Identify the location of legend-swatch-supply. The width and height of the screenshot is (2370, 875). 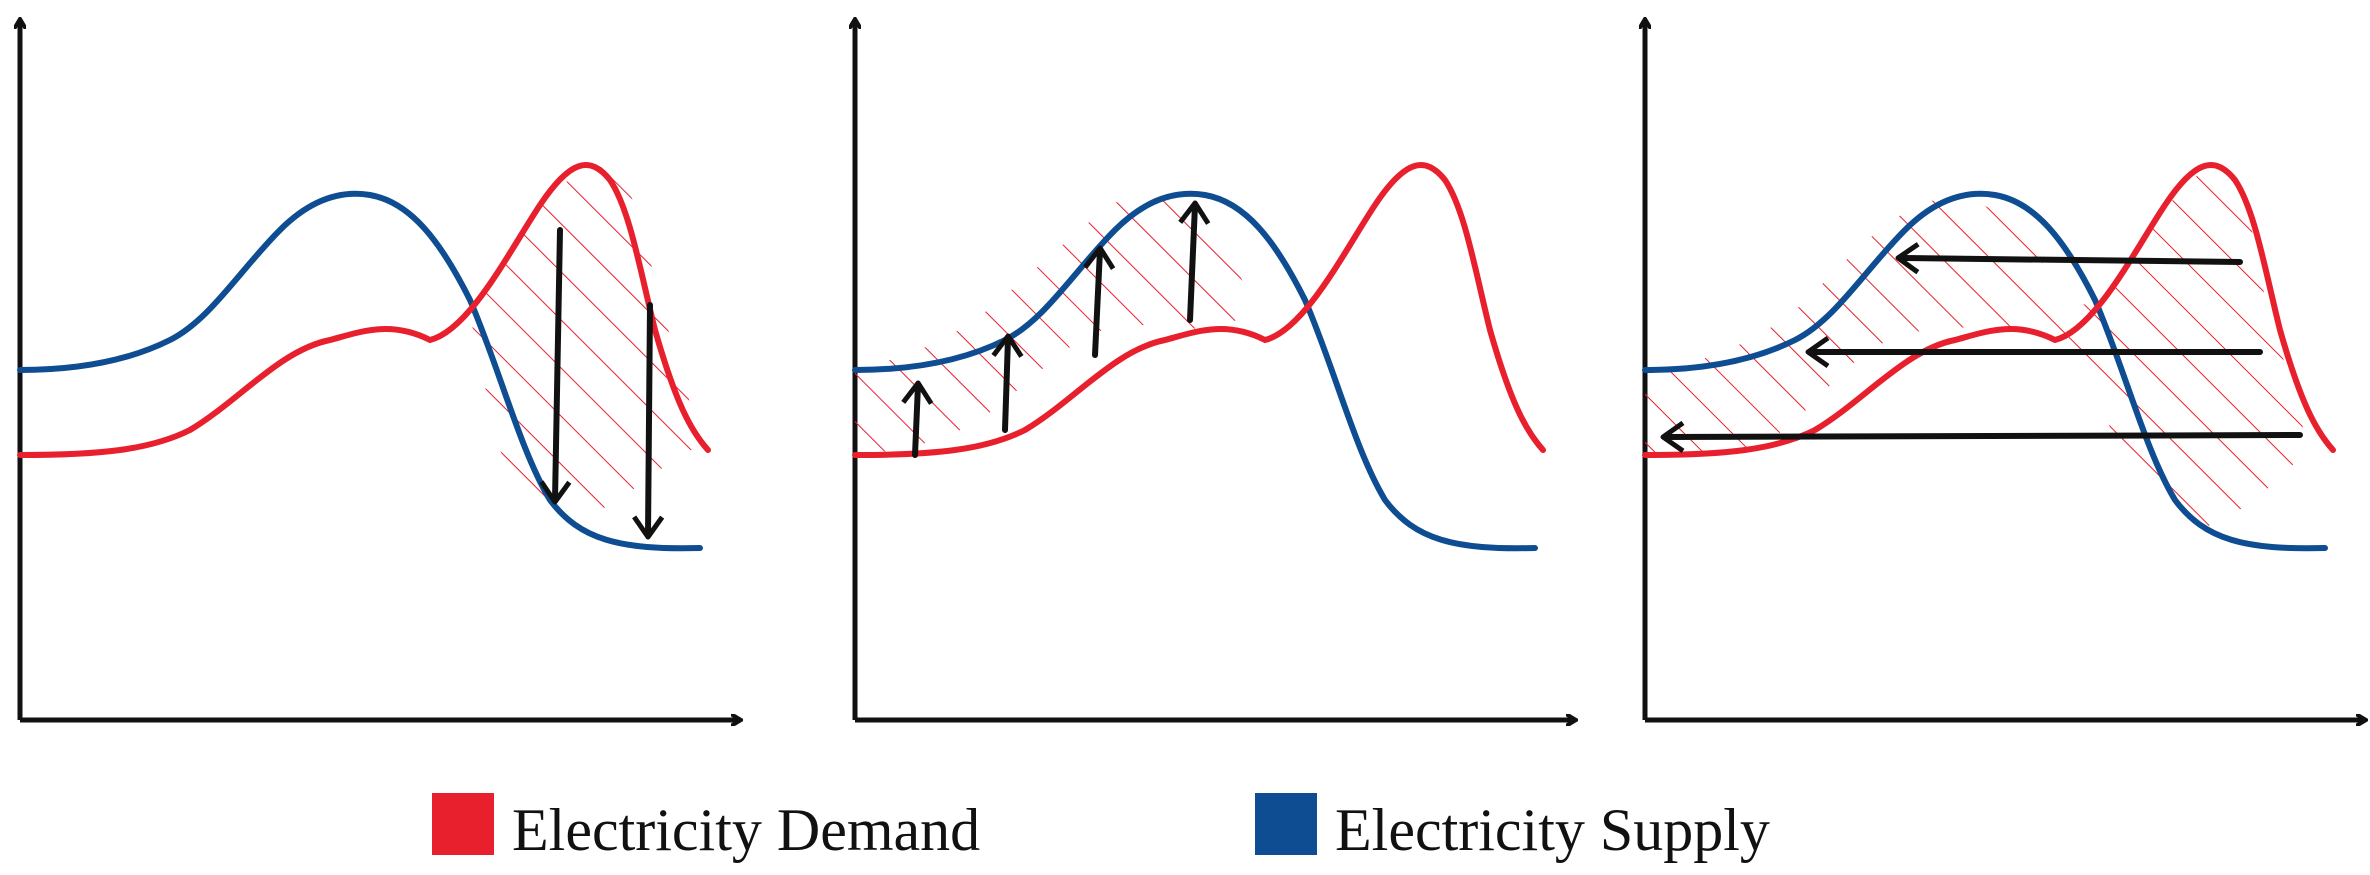
(1286, 824).